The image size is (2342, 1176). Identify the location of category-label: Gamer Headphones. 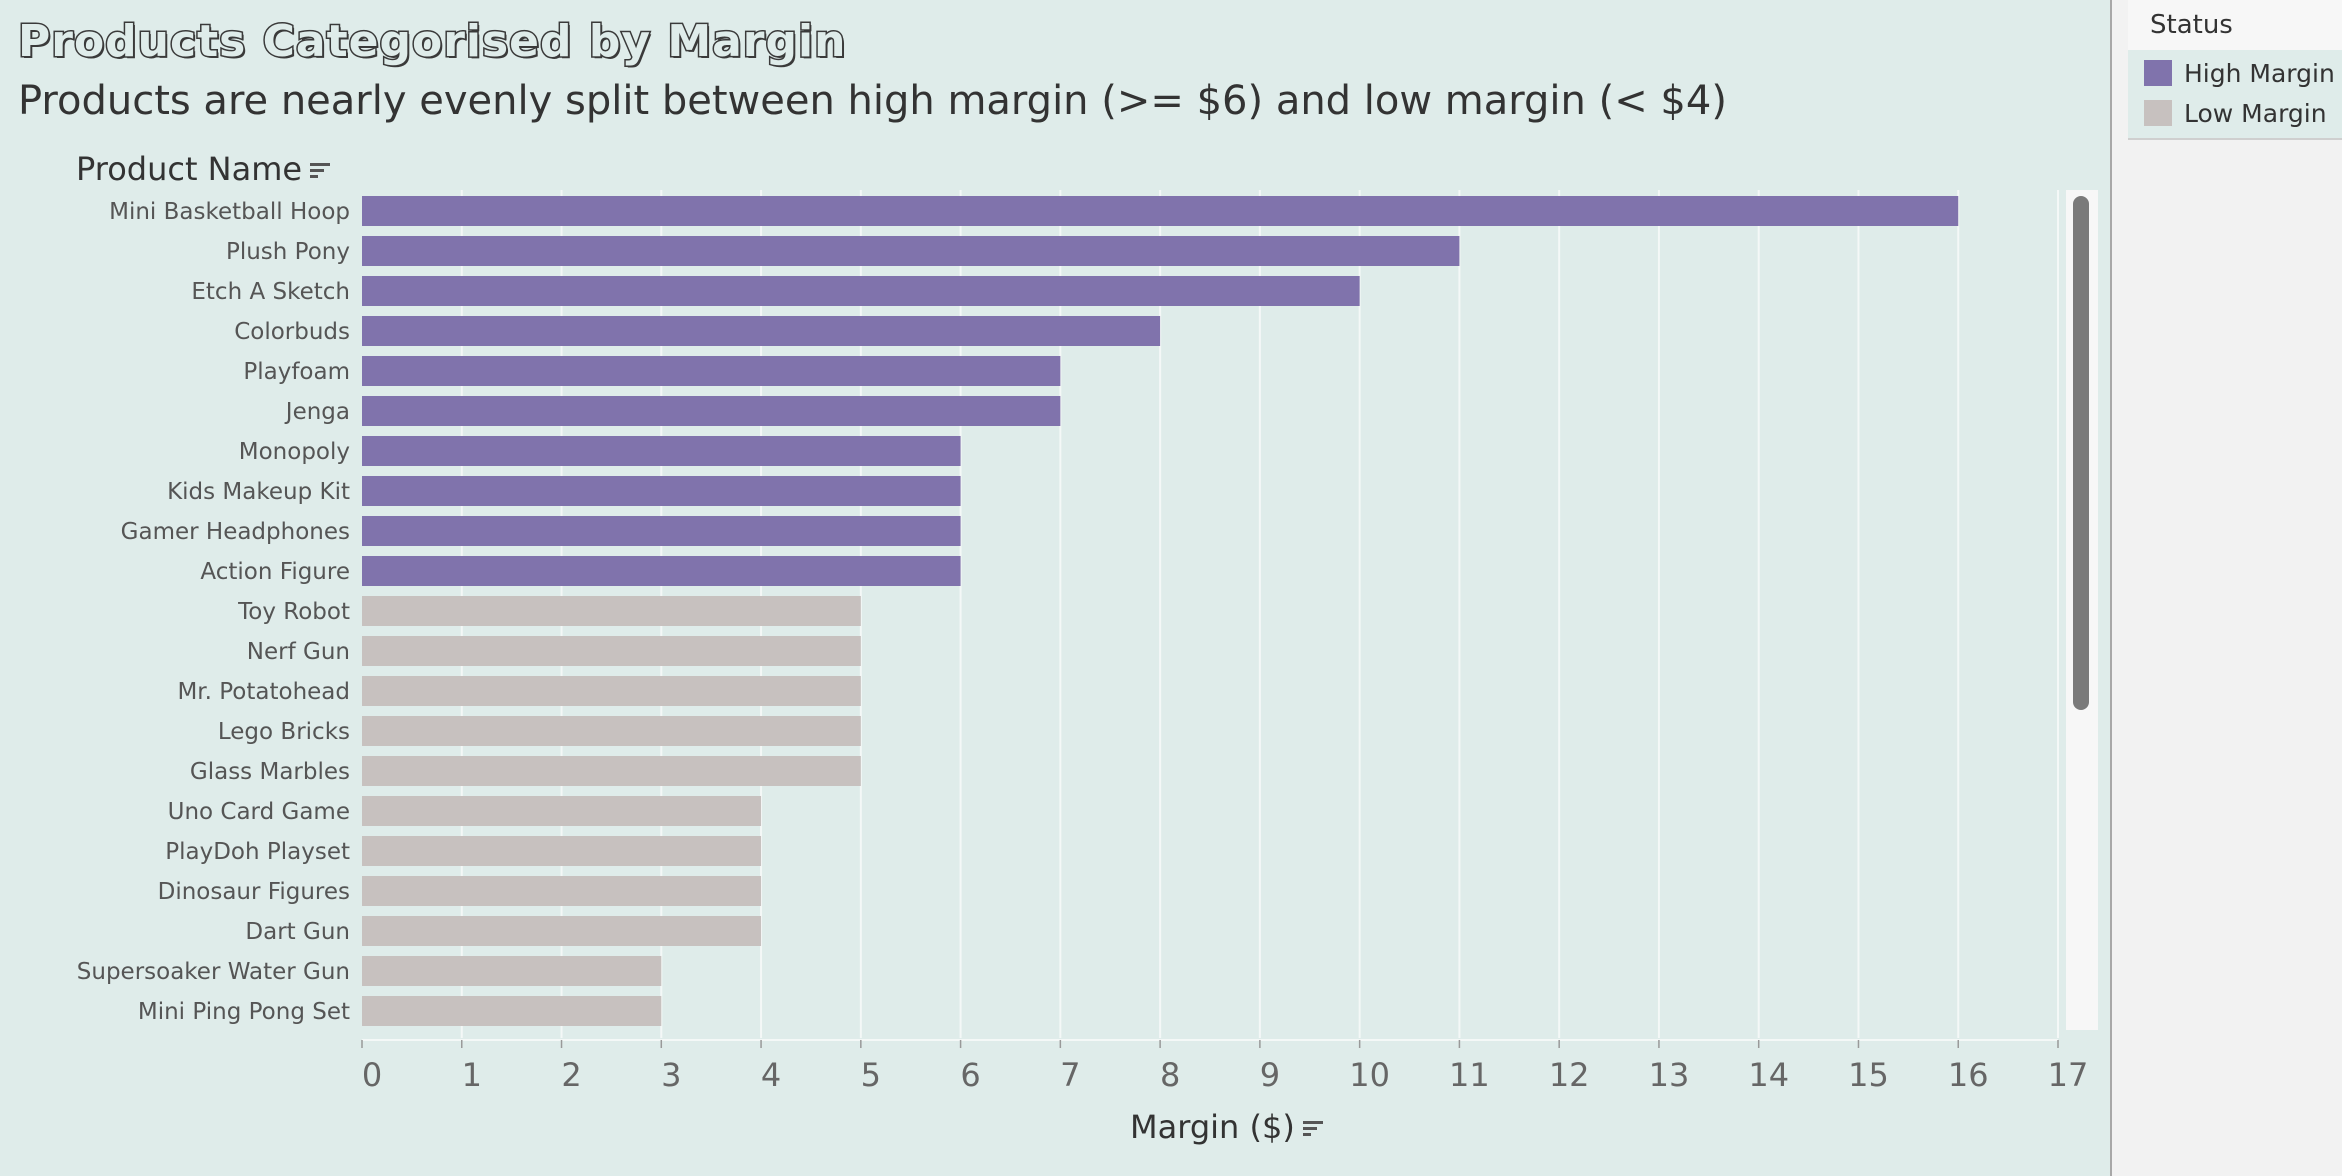
(235, 532).